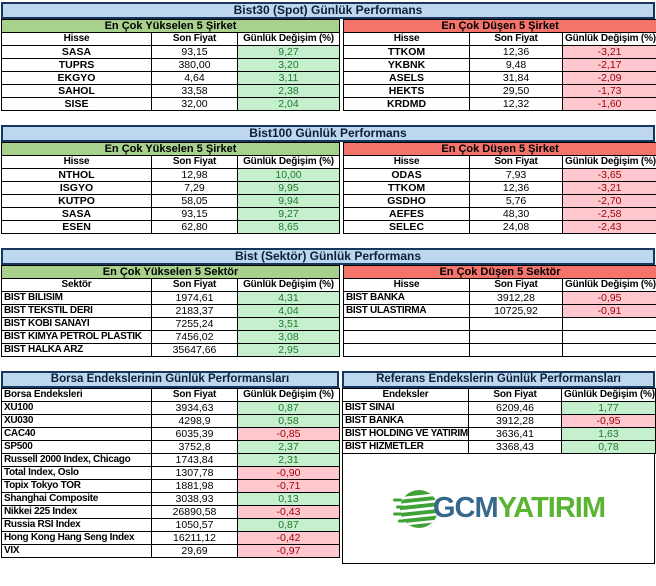  Describe the element at coordinates (194, 324) in the screenshot. I see `price-cell: 7255,24` at that location.